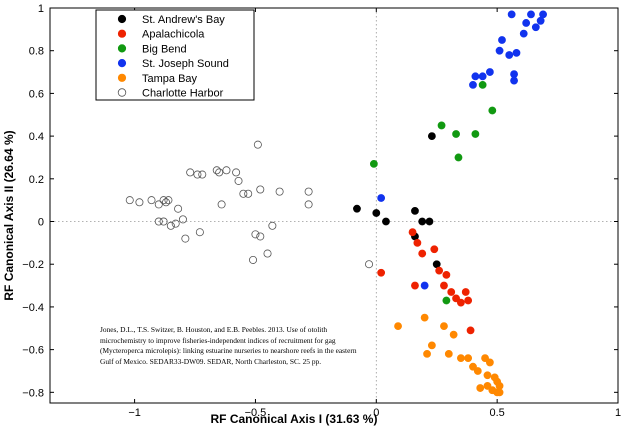  I want to click on legend-marker-st-andrew-s-bay, so click(122, 19).